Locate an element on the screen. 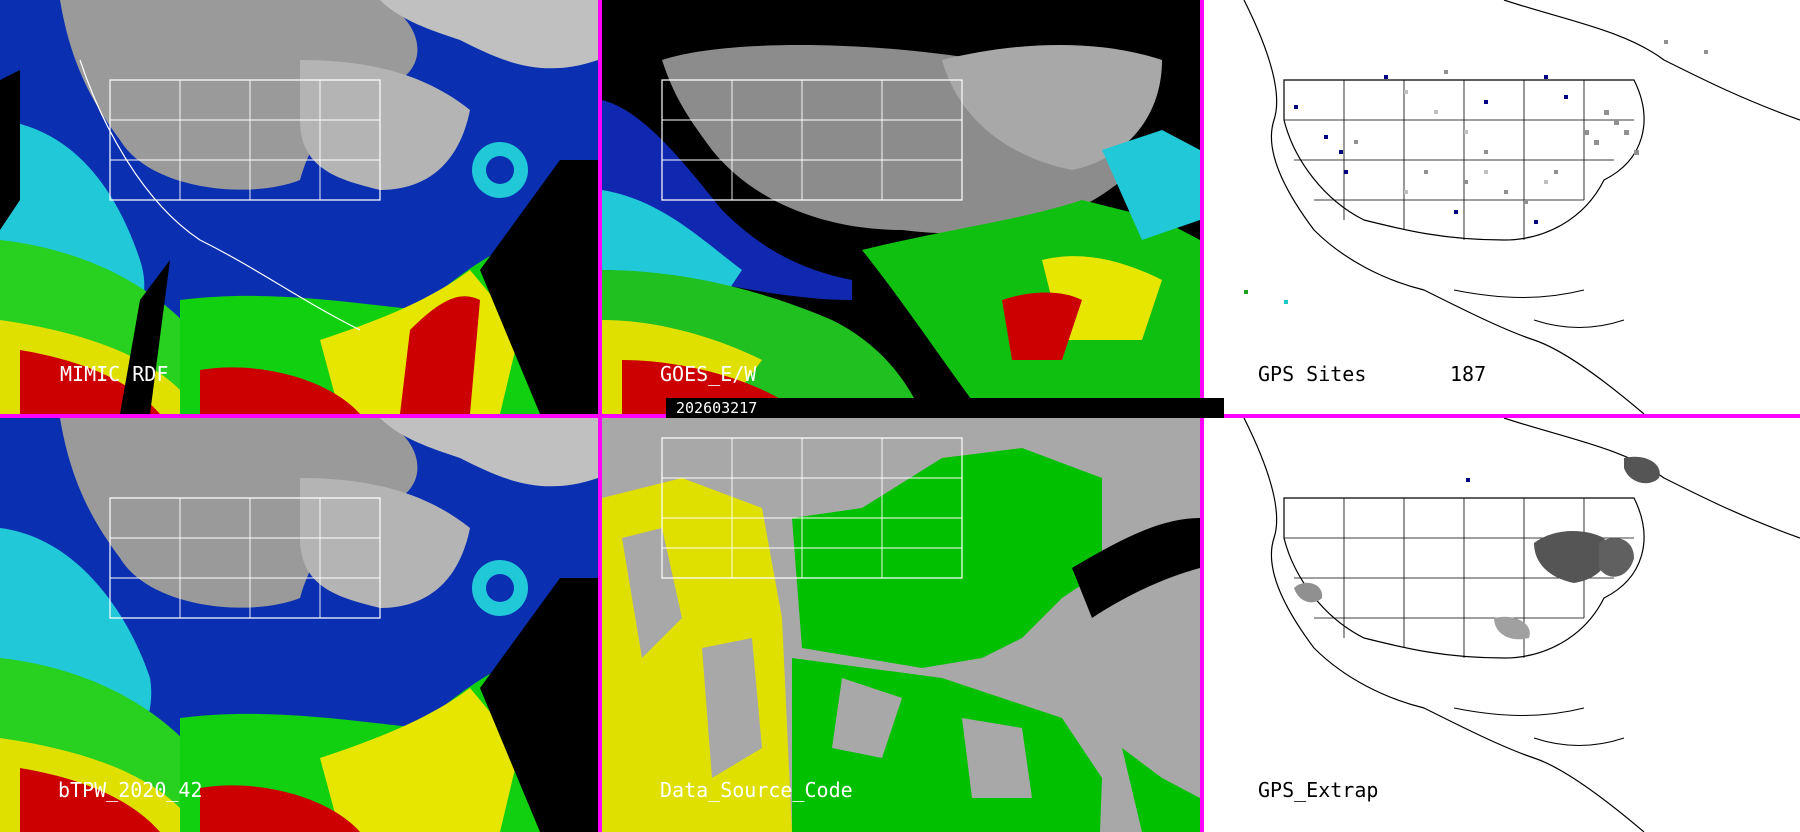  date-label: 202603217 is located at coordinates (717, 408).